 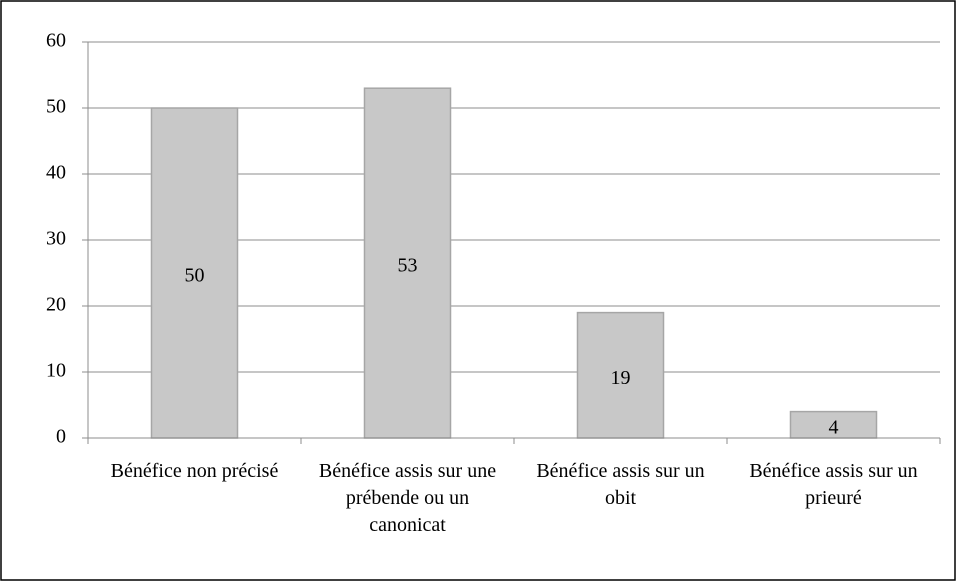 What do you see at coordinates (56, 41) in the screenshot?
I see `y-tick-label: 60` at bounding box center [56, 41].